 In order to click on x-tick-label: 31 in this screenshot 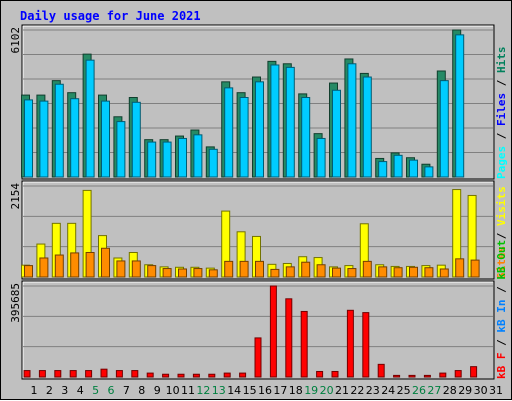, I will do `click(496, 390)`.